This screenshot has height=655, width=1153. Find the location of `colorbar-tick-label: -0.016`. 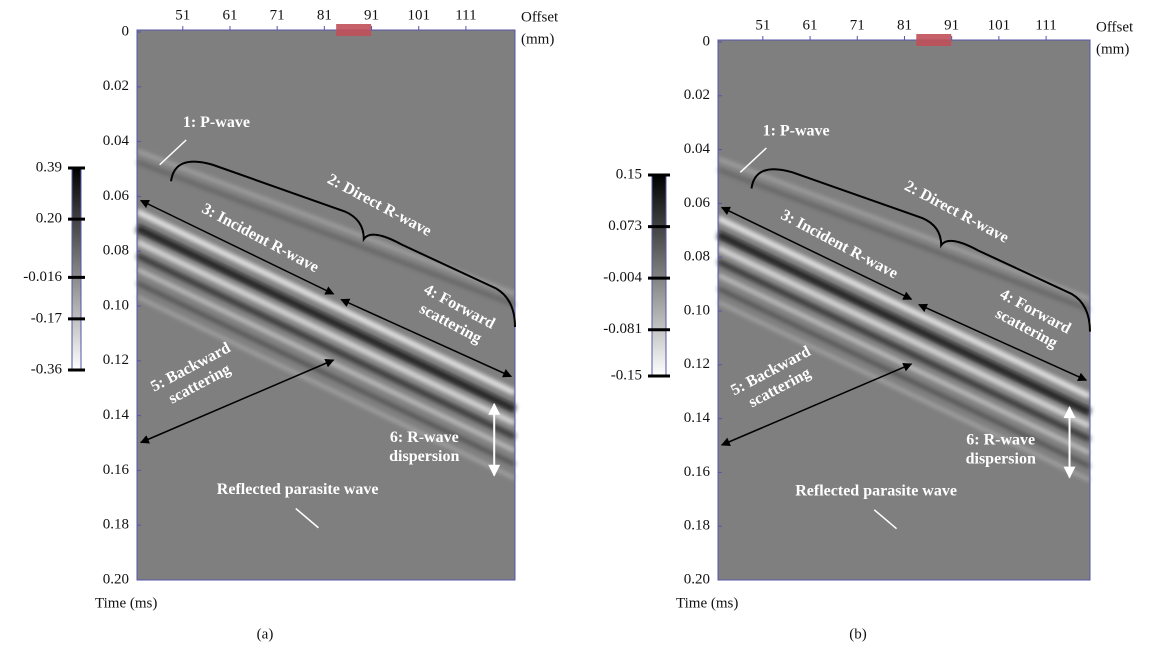

colorbar-tick-label: -0.016 is located at coordinates (42, 277).